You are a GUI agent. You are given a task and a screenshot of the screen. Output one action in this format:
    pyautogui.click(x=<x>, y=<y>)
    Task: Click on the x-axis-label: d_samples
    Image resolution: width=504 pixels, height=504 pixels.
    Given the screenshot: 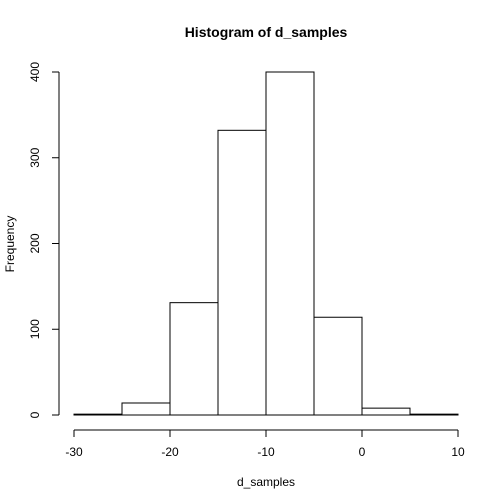 What is the action you would take?
    pyautogui.click(x=266, y=482)
    